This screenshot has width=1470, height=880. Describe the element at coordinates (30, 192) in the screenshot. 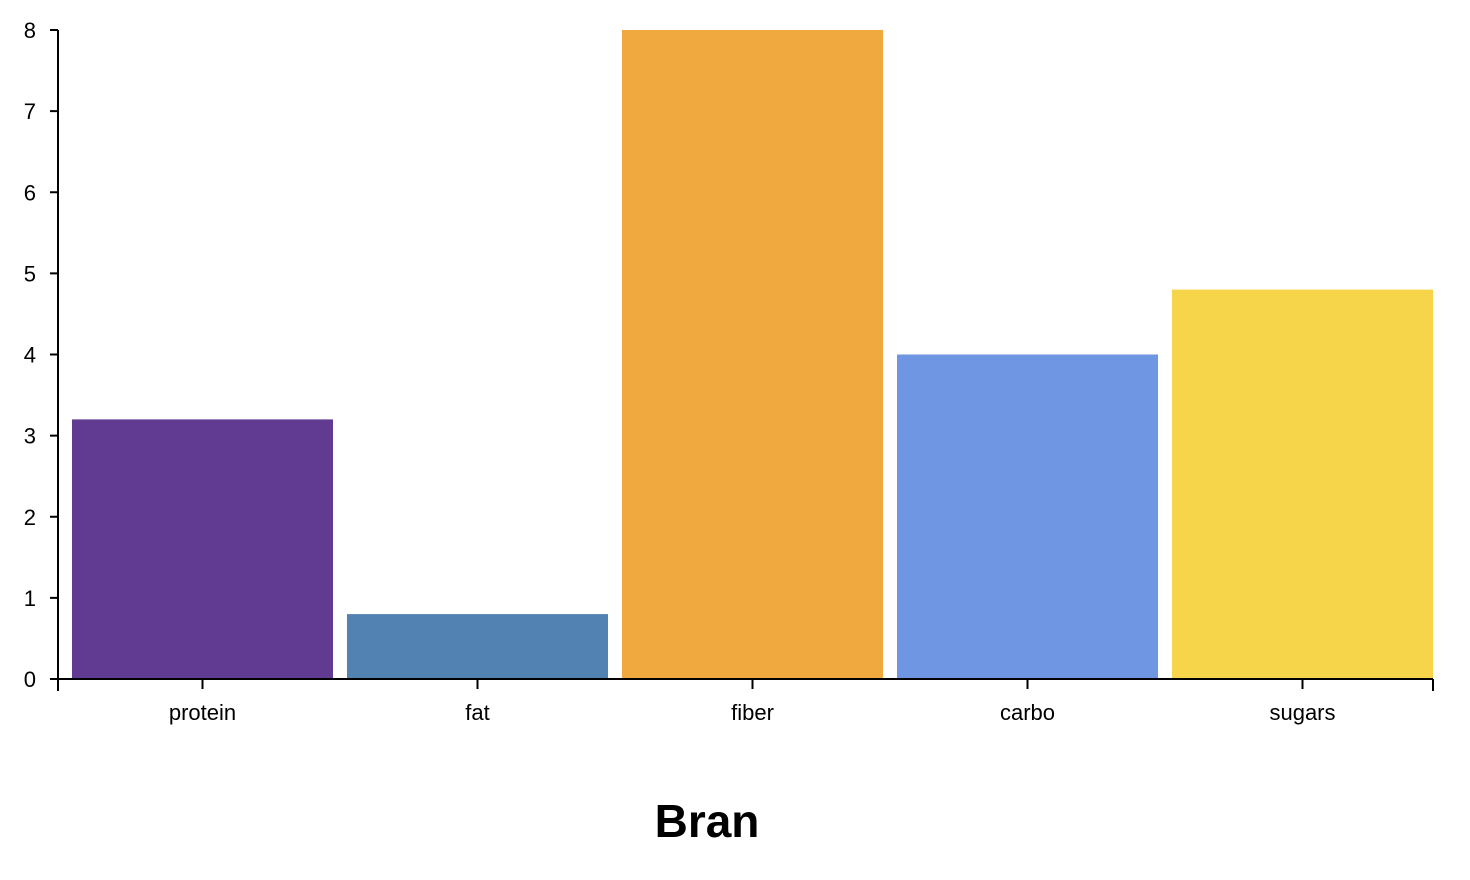

I see `y-tick-label: 6` at that location.